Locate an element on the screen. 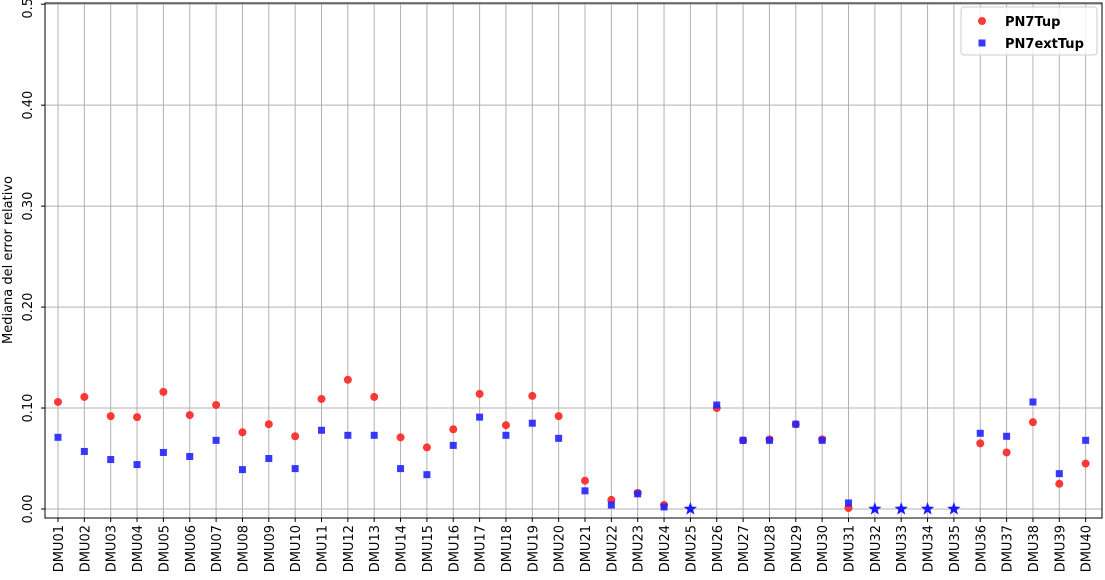 This screenshot has width=1105, height=580. legend-marker-pn7tup is located at coordinates (982, 21).